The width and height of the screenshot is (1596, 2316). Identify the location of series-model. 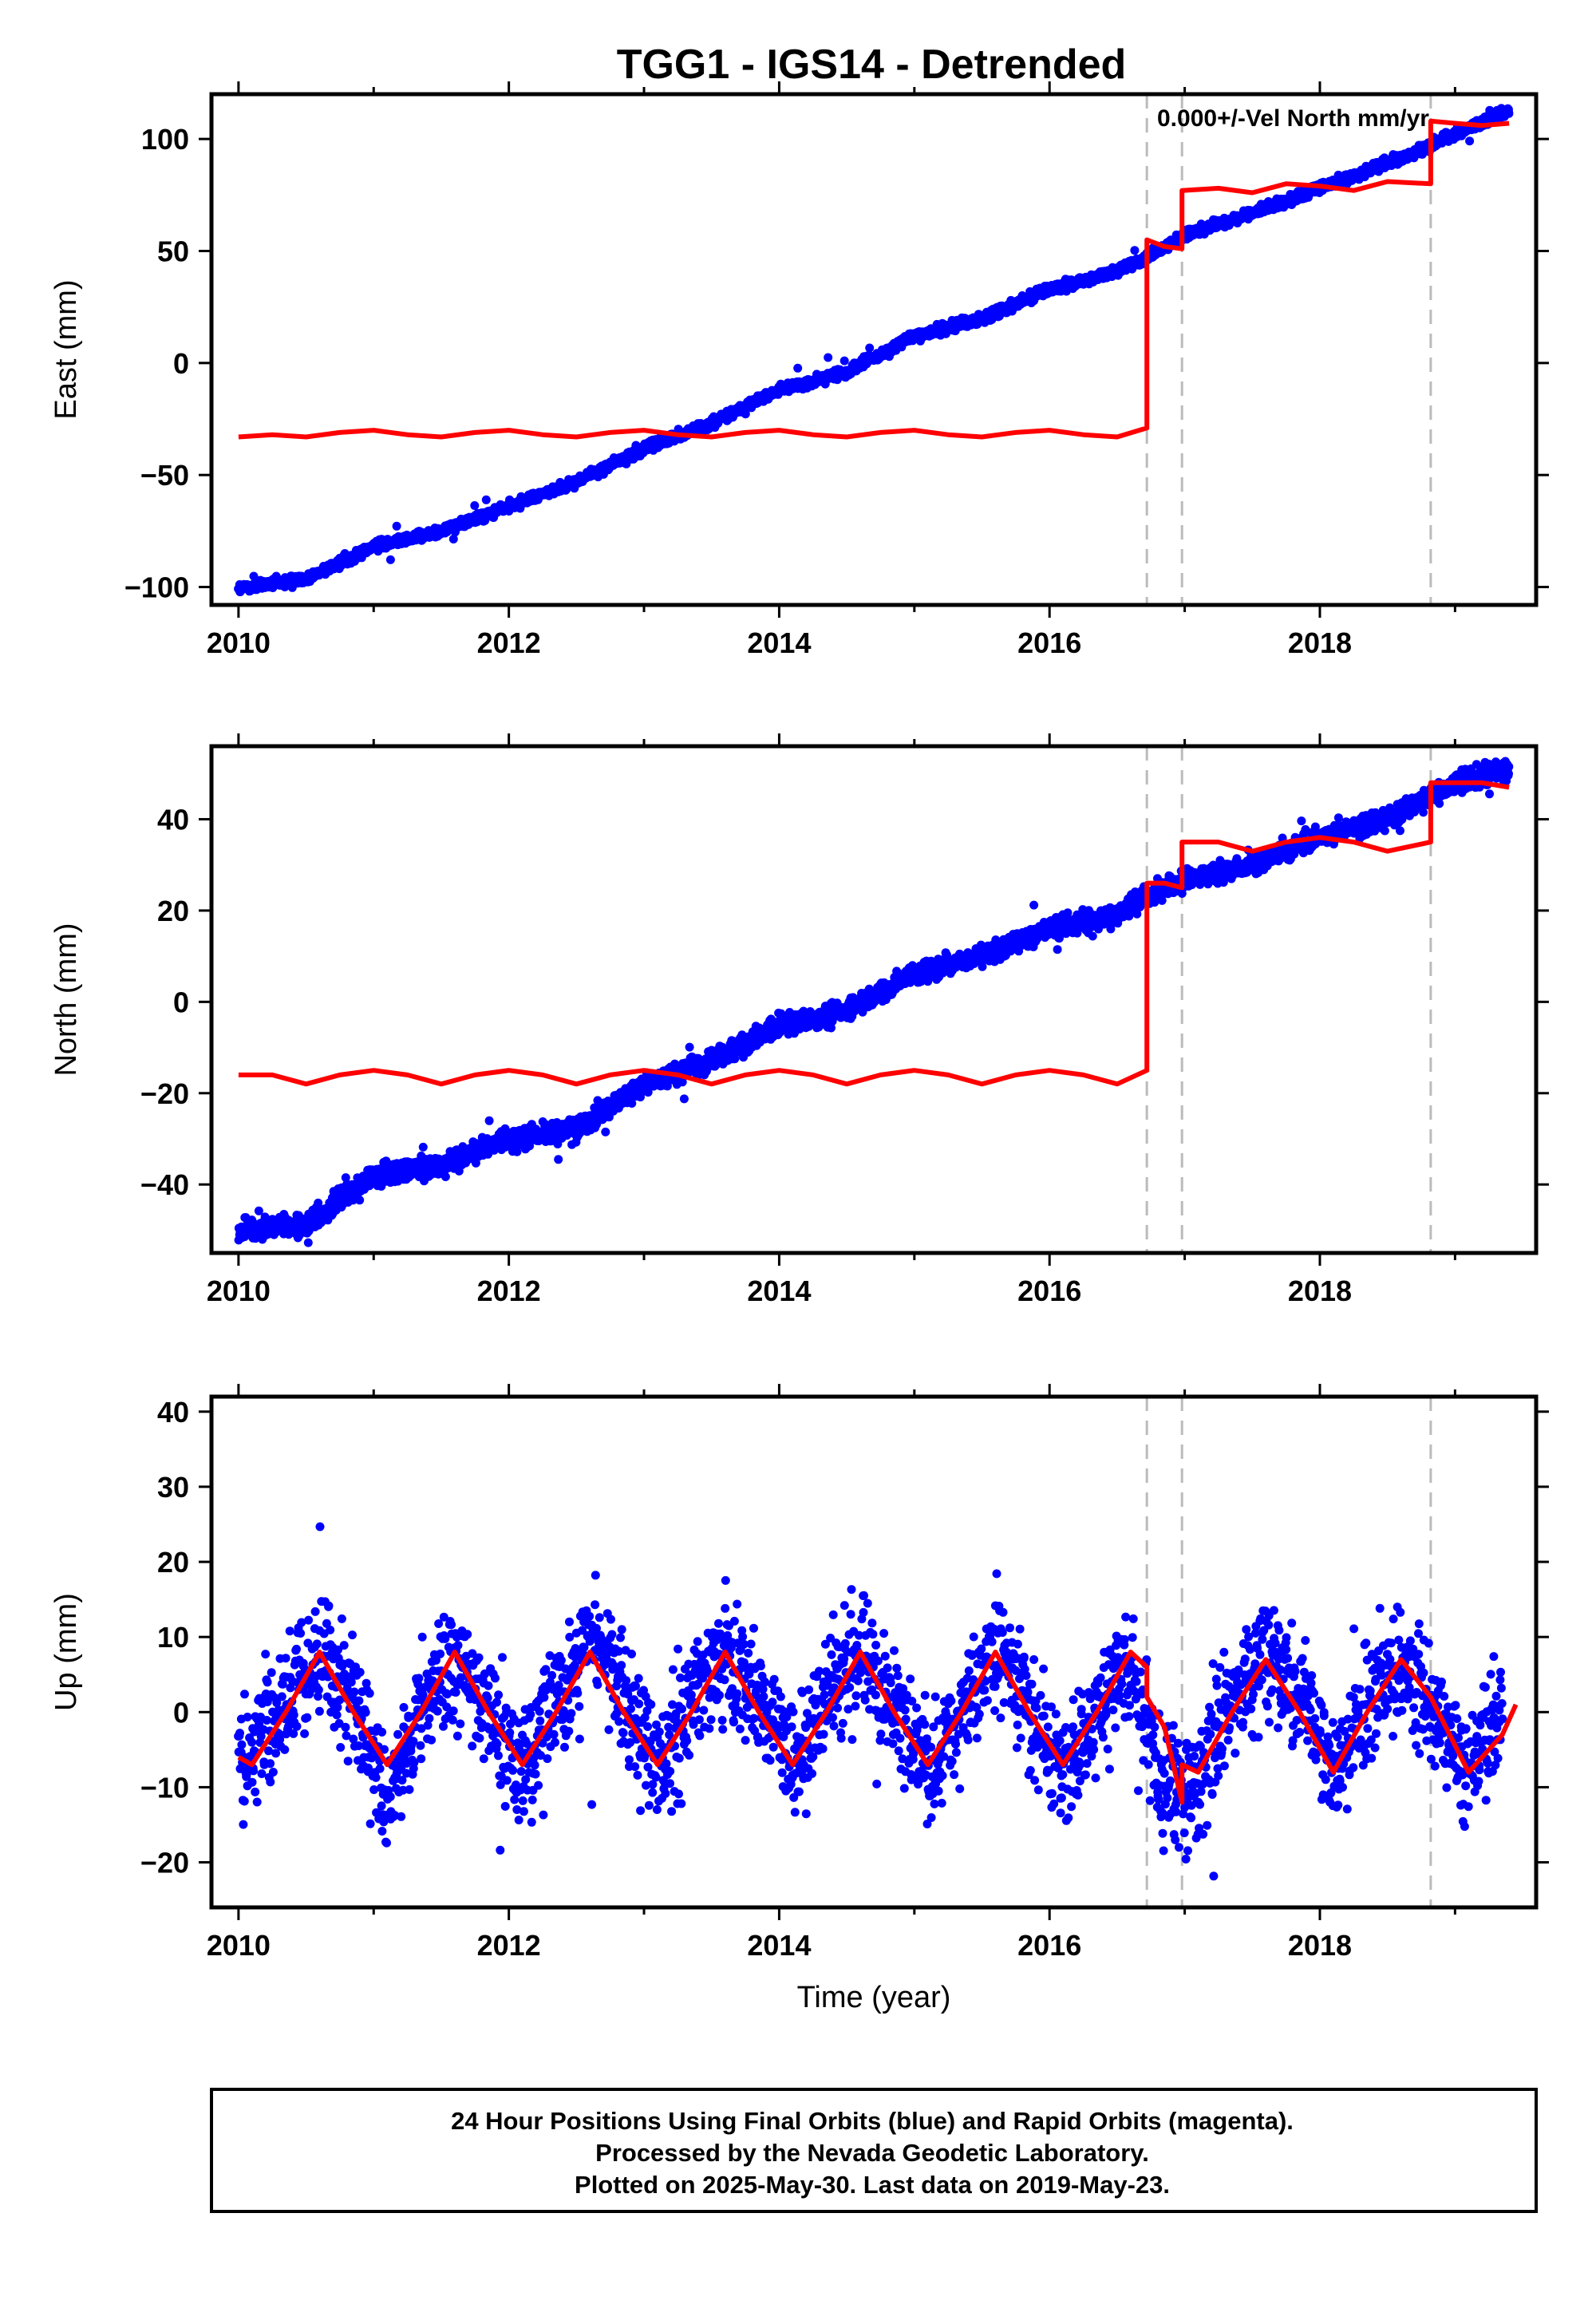
(874, 279).